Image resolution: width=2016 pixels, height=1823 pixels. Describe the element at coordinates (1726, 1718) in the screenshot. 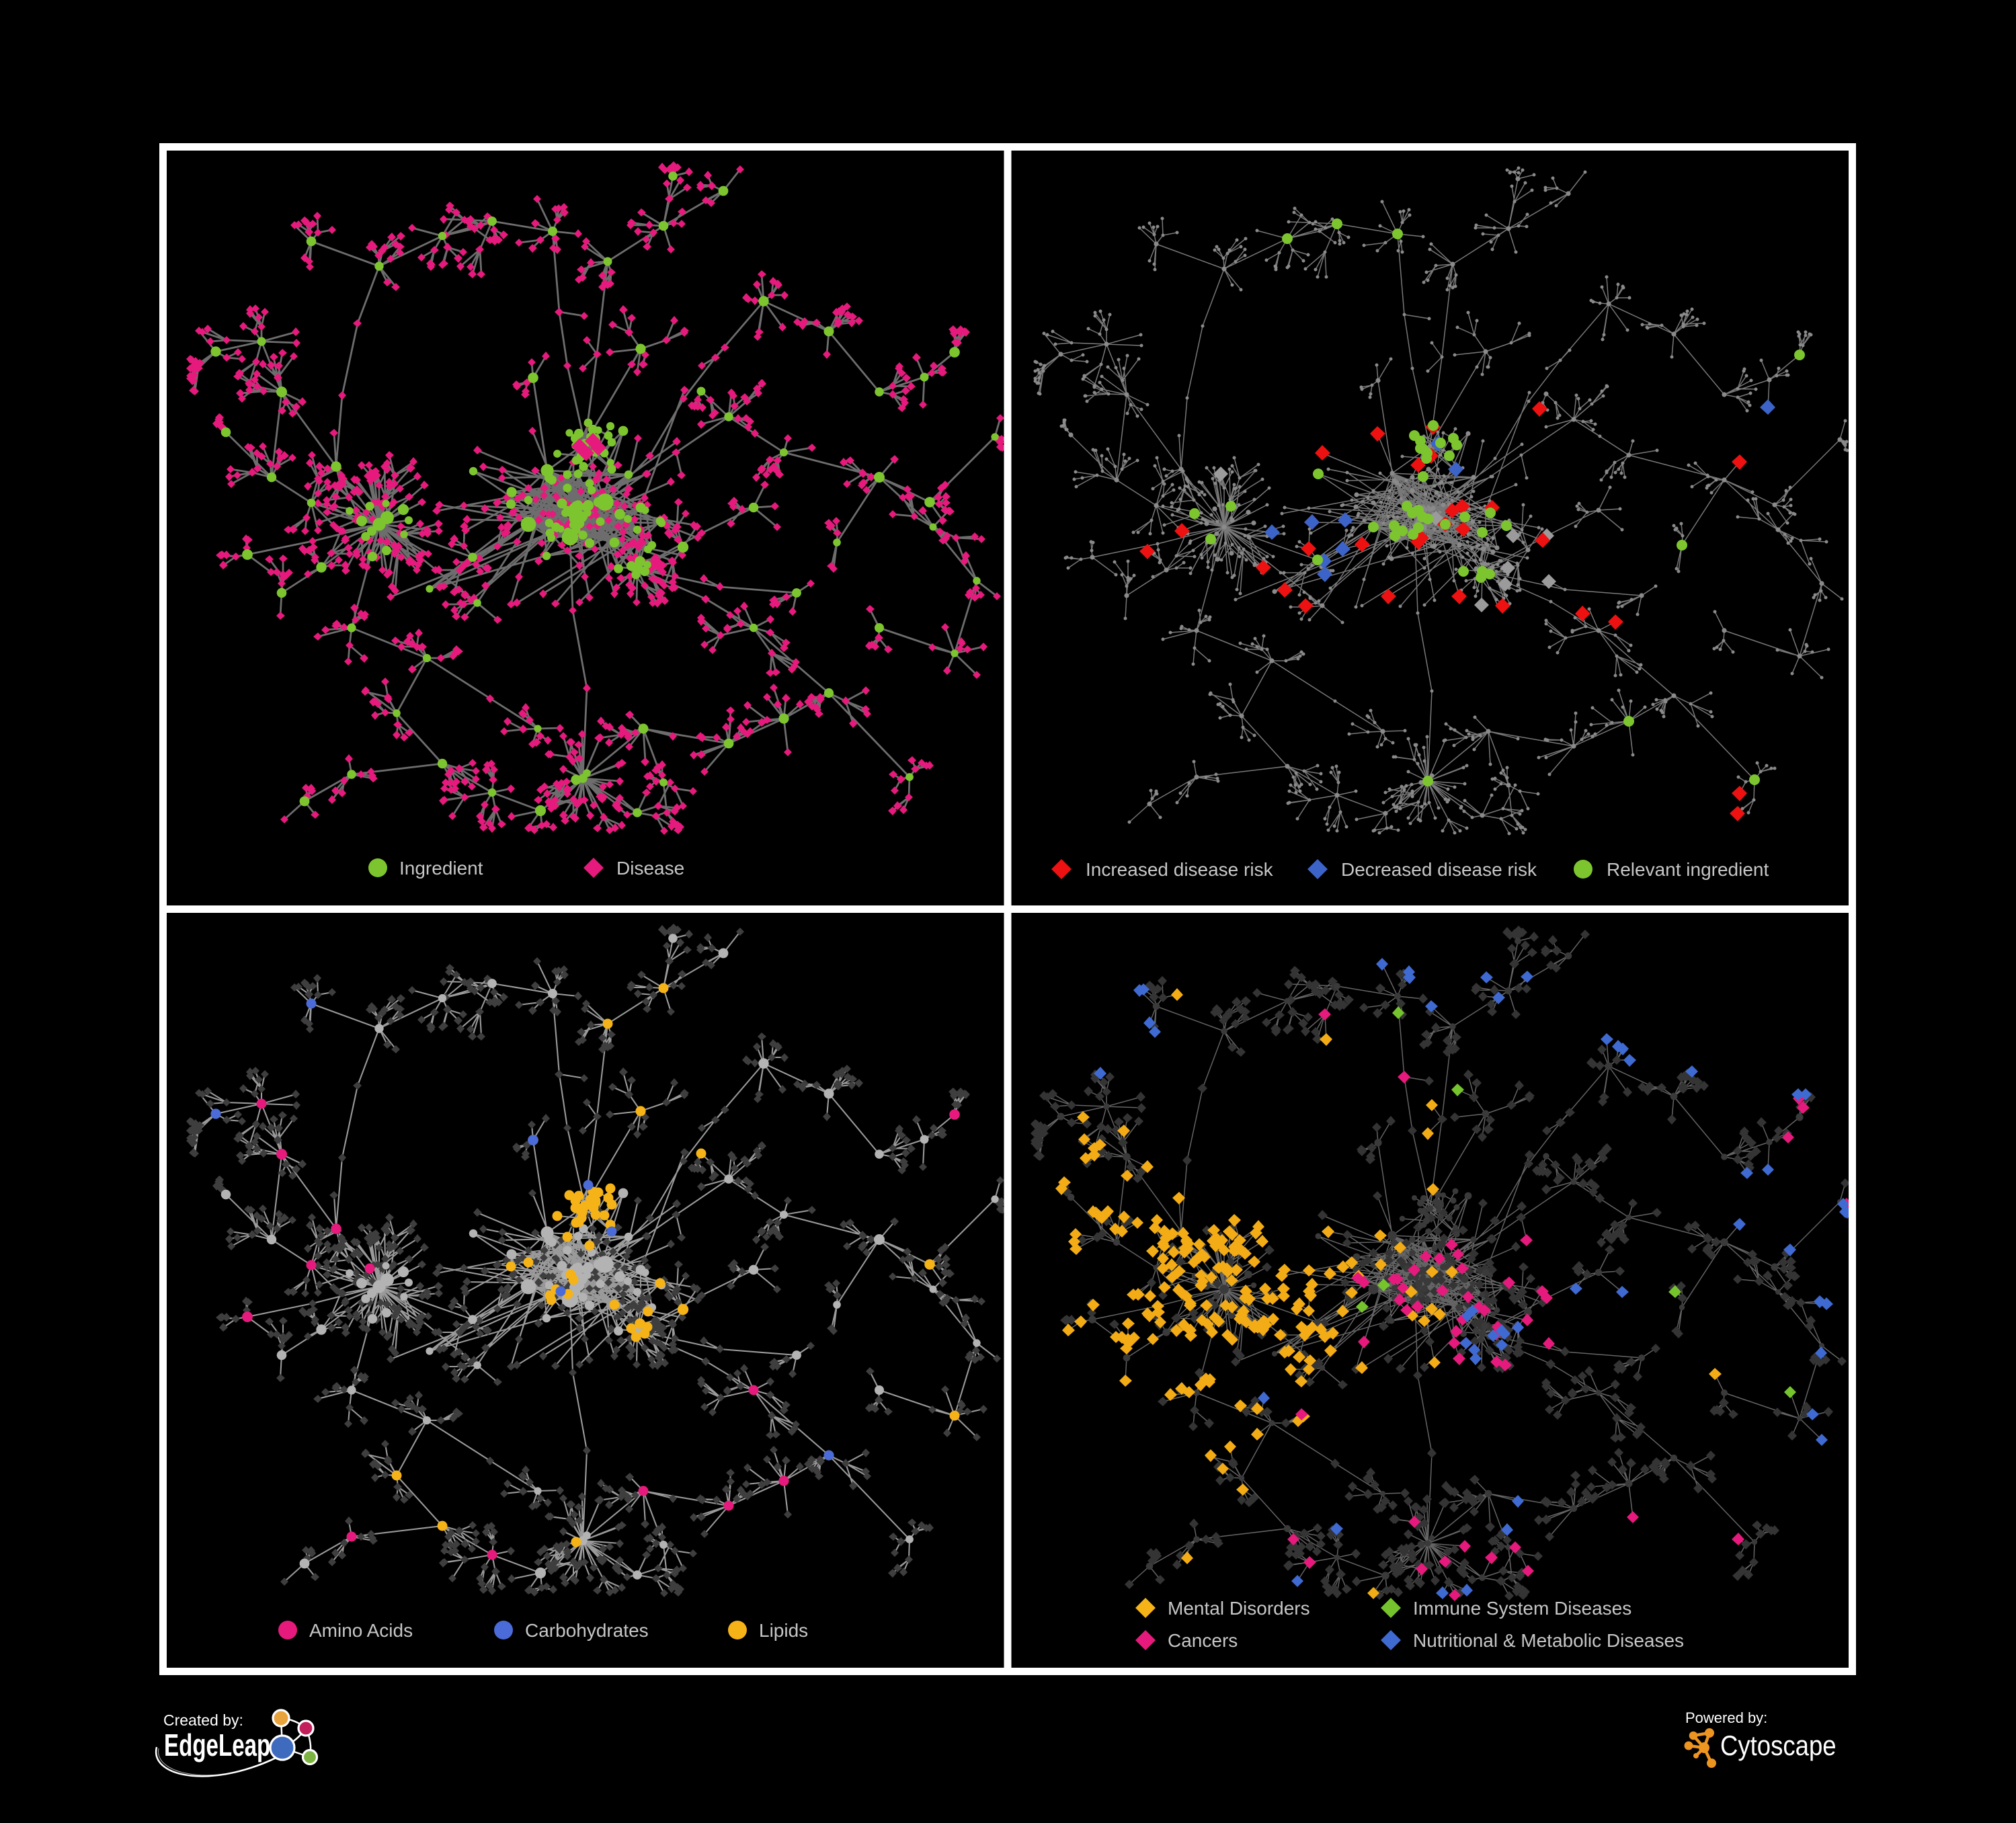

I see `svg-text: Powered by:` at that location.